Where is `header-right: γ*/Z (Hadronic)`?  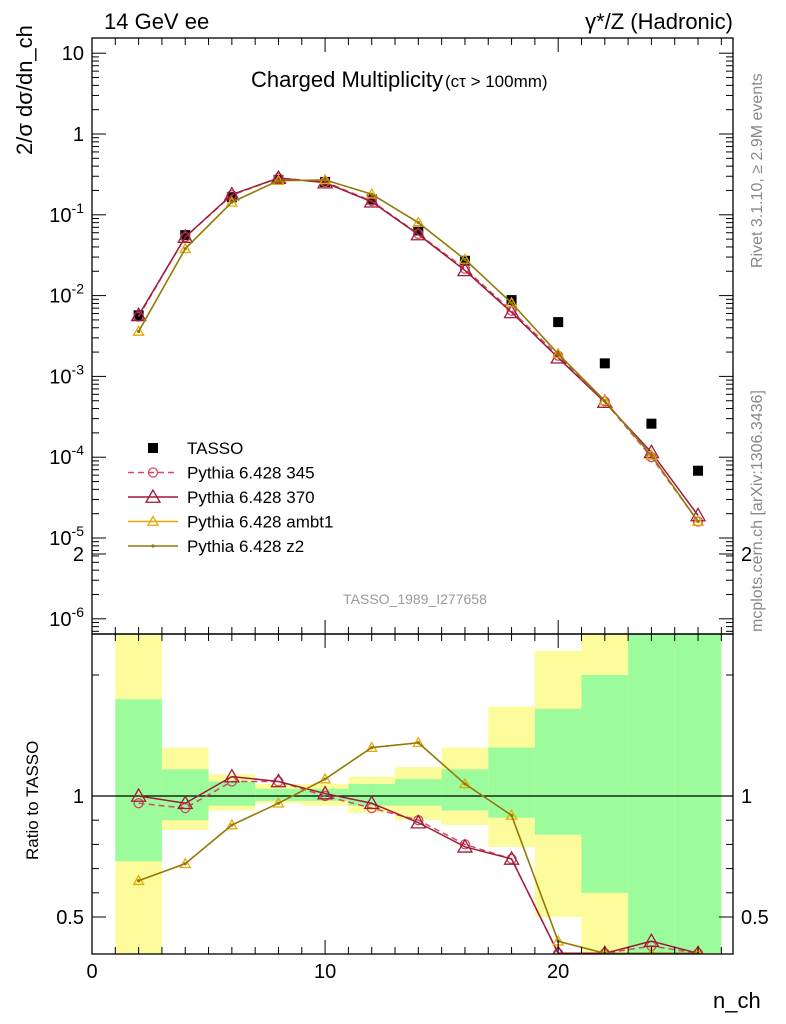
header-right: γ*/Z (Hadronic) is located at coordinates (659, 21).